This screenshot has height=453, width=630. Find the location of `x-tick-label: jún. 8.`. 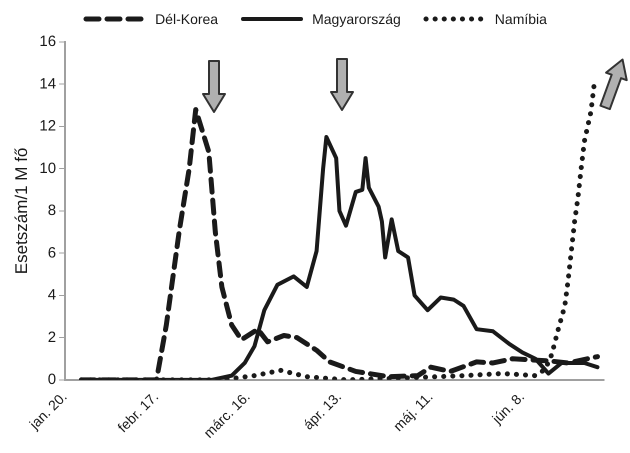

x-tick-label: jún. 8. is located at coordinates (508, 408).